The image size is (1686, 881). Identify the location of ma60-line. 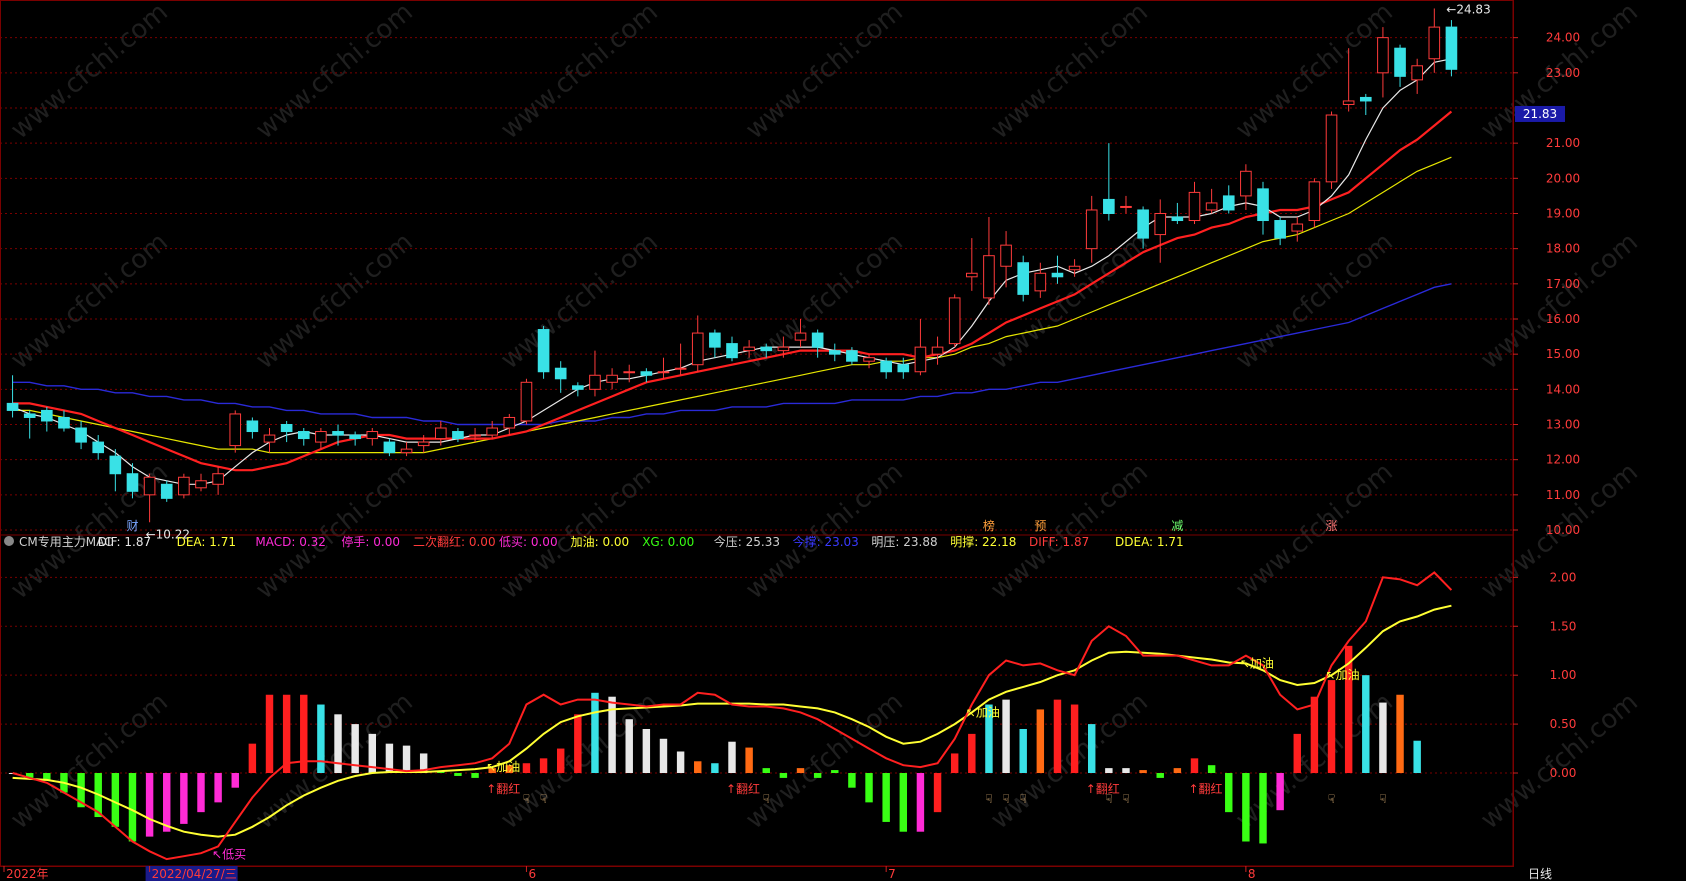
(732, 354).